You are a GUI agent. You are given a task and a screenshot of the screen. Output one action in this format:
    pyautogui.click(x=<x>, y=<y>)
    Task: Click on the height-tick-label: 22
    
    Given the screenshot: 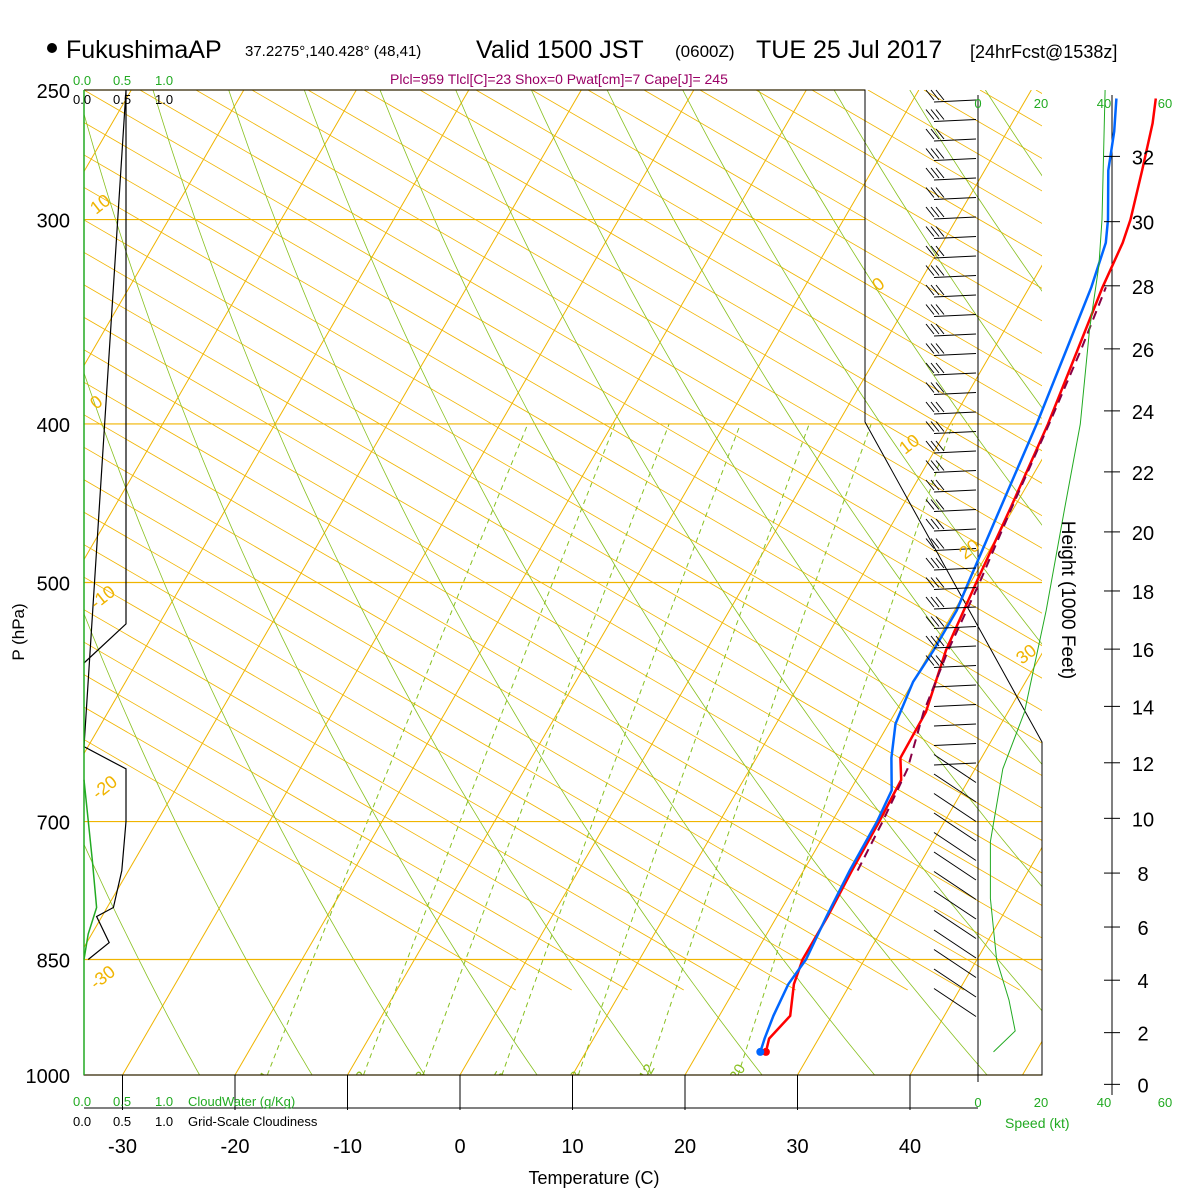 What is the action you would take?
    pyautogui.click(x=1143, y=474)
    